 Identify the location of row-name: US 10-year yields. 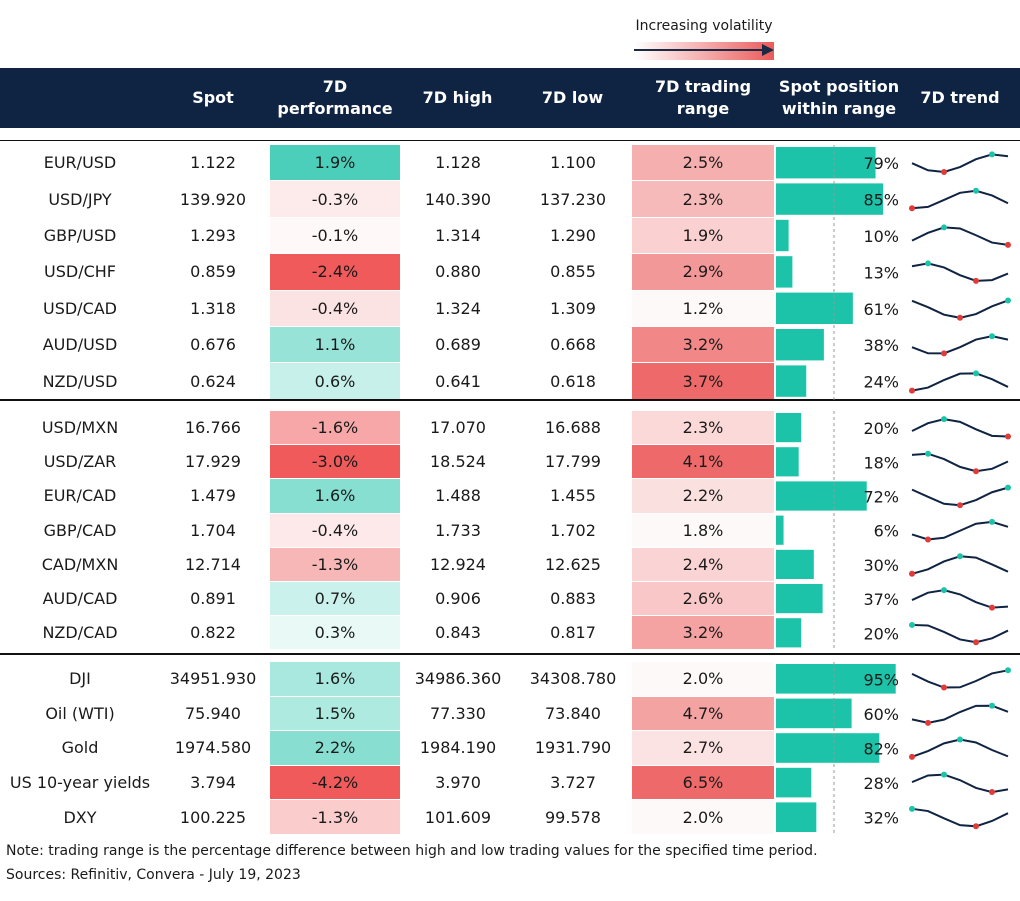
(80, 783).